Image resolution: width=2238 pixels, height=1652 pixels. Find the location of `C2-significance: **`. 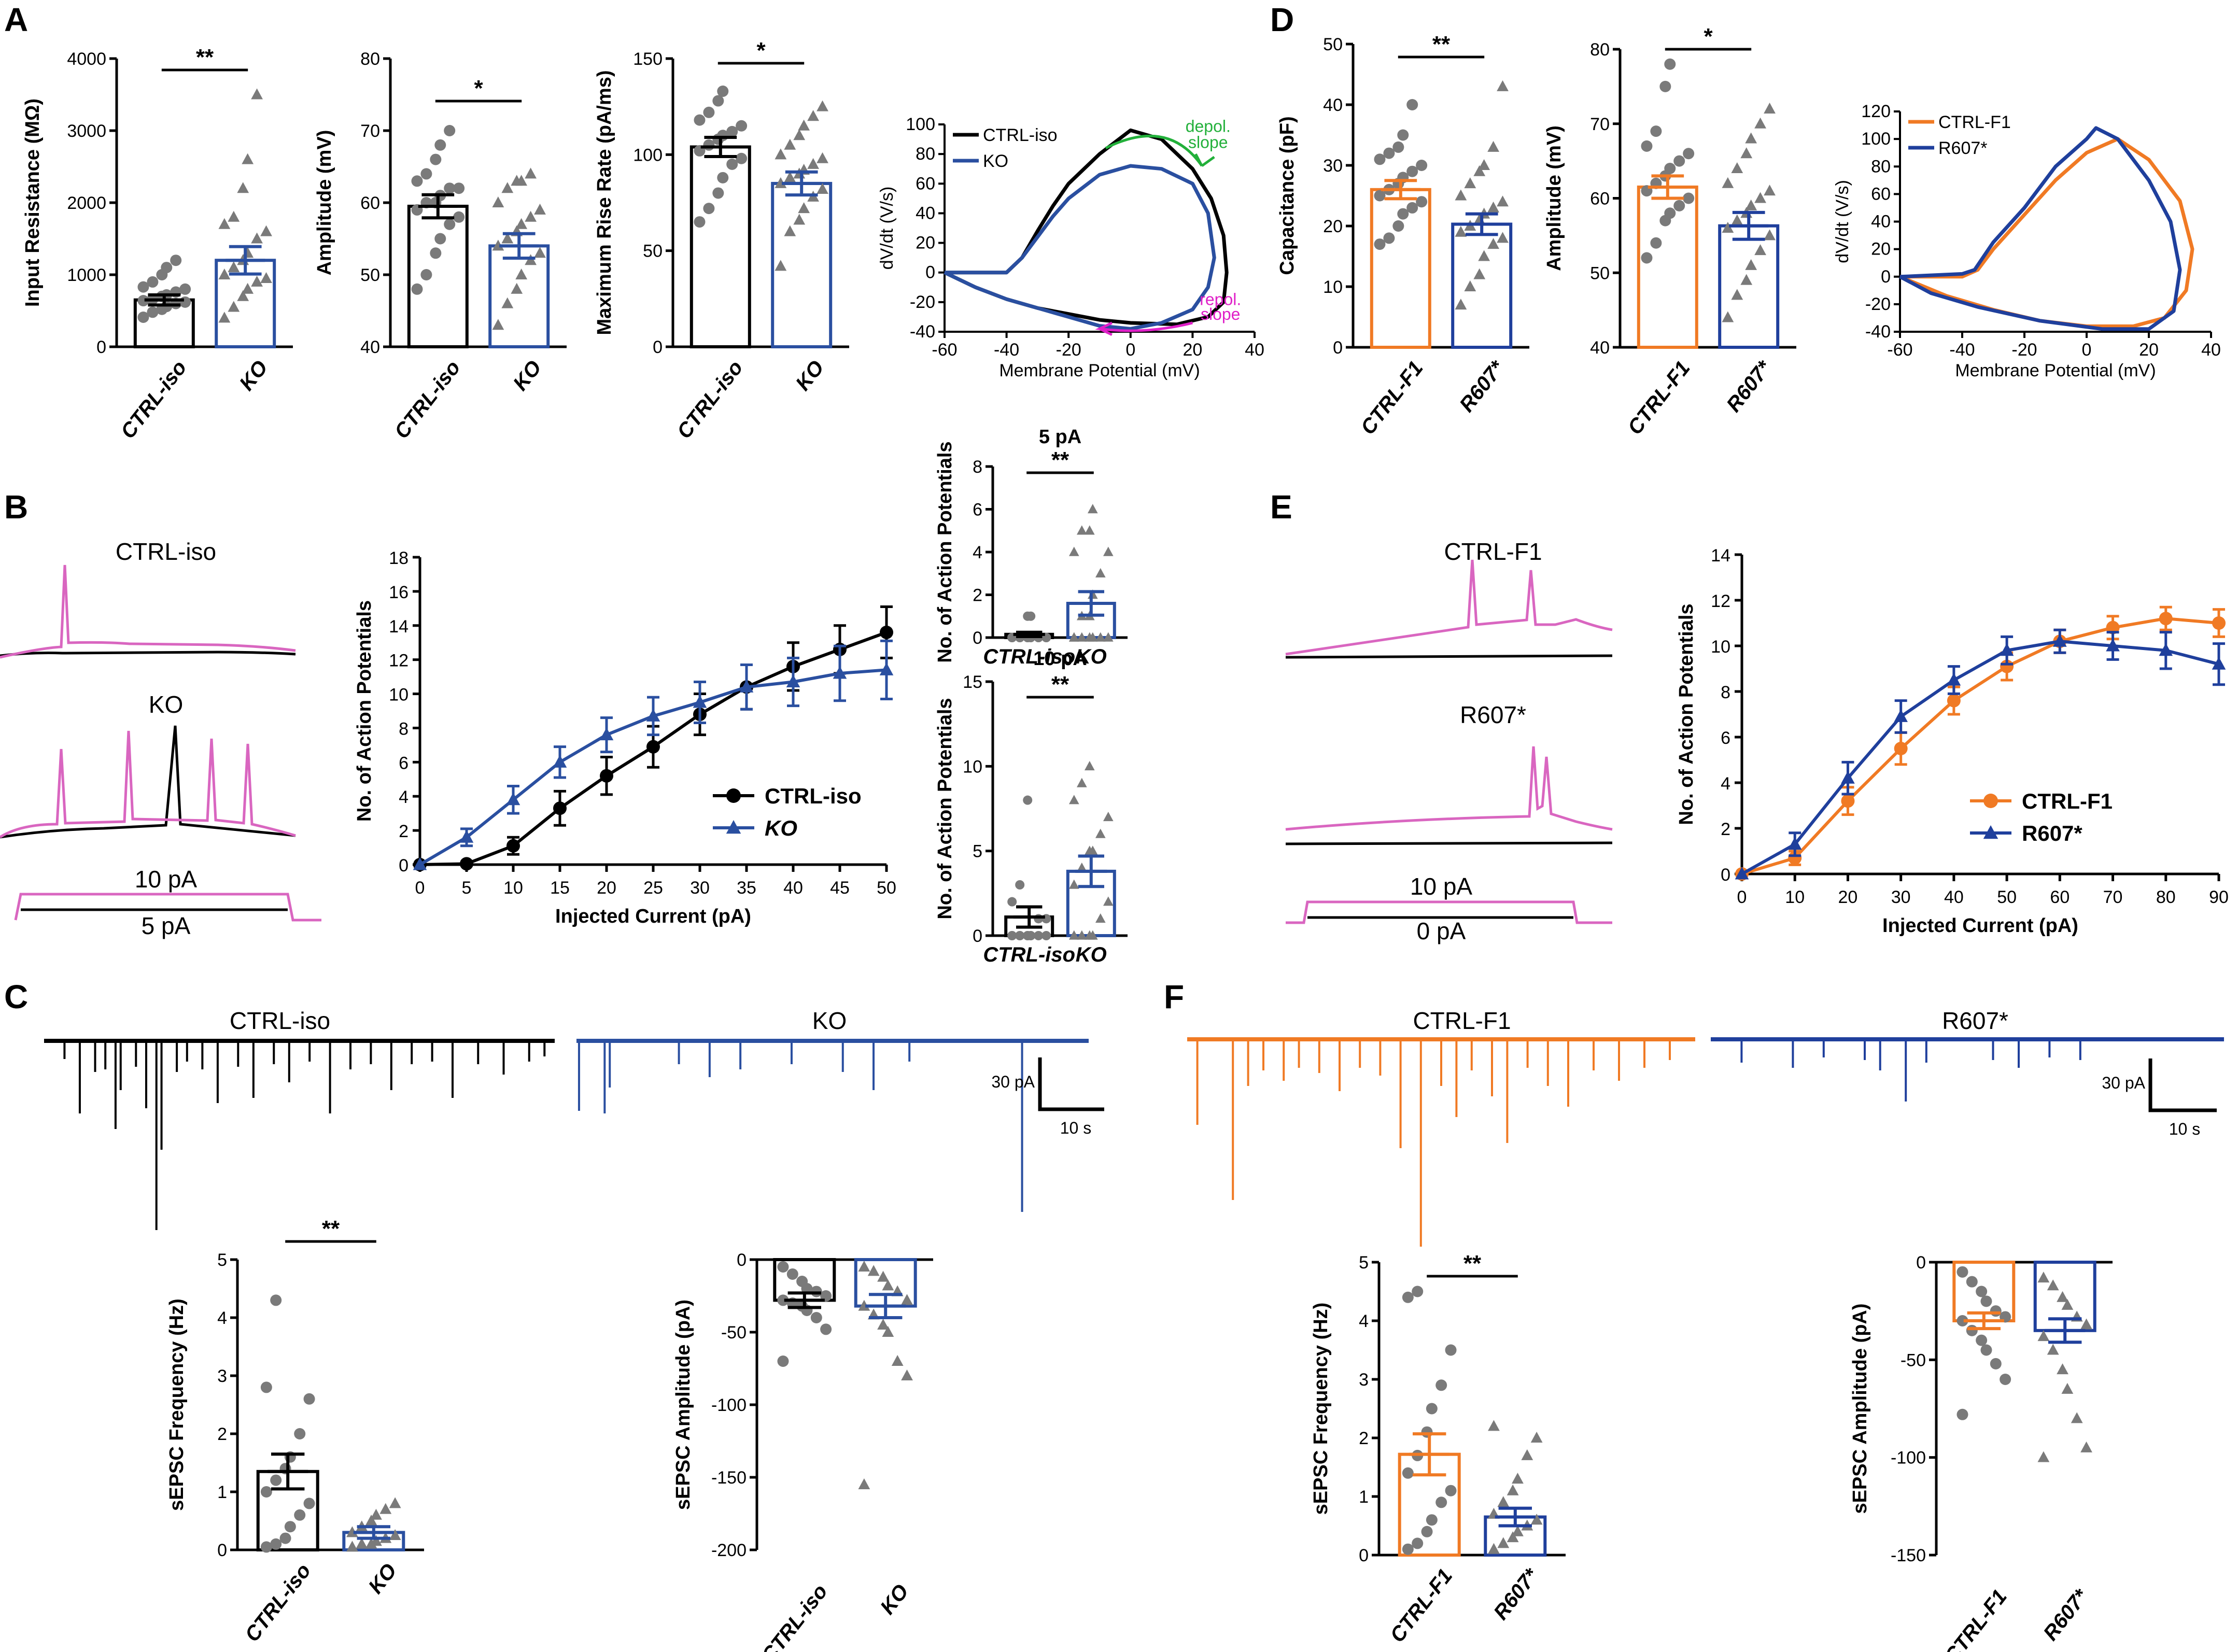

C2-significance: ** is located at coordinates (331, 1228).